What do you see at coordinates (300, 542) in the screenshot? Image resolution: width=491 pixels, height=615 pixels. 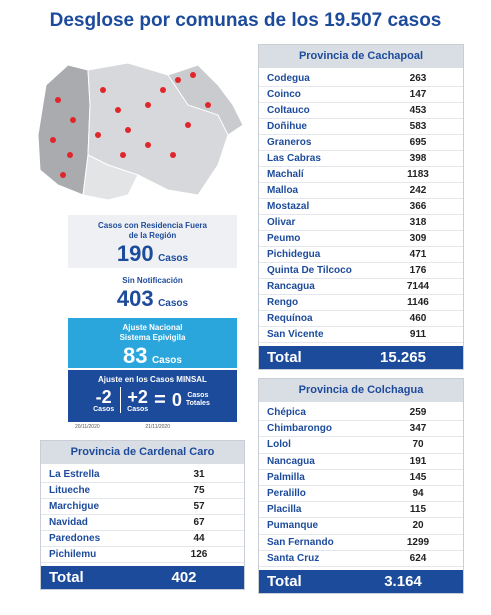 I see `commune-name: San Fernando` at bounding box center [300, 542].